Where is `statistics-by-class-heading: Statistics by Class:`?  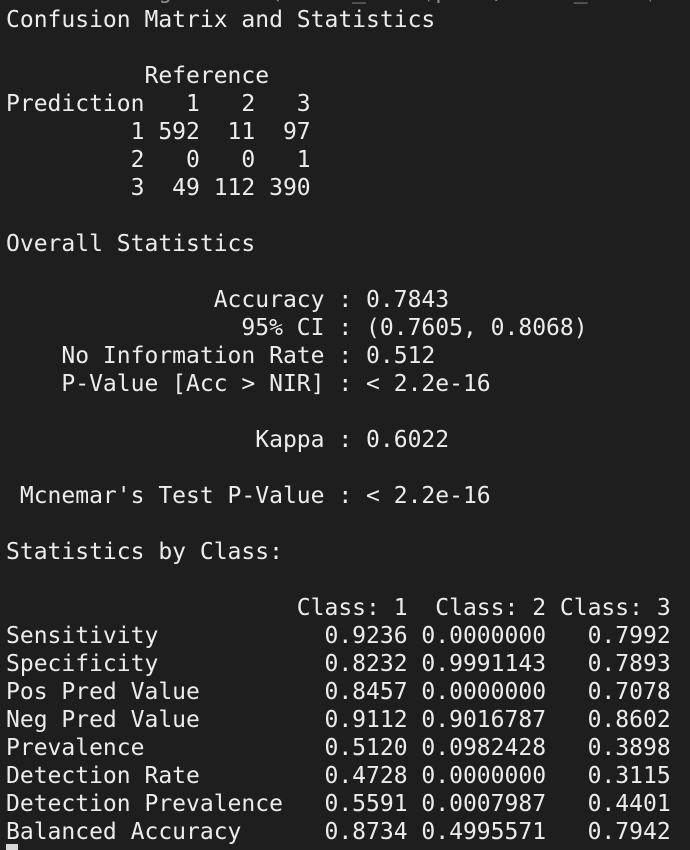
statistics-by-class-heading: Statistics by Class: is located at coordinates (144, 552).